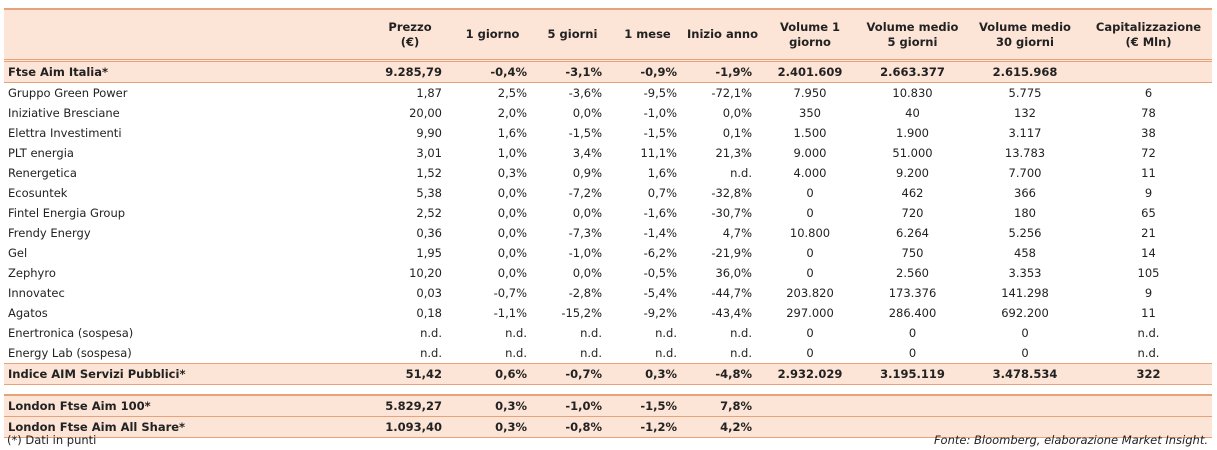 The height and width of the screenshot is (450, 1217). Describe the element at coordinates (429, 233) in the screenshot. I see `cell: 0,36` at that location.